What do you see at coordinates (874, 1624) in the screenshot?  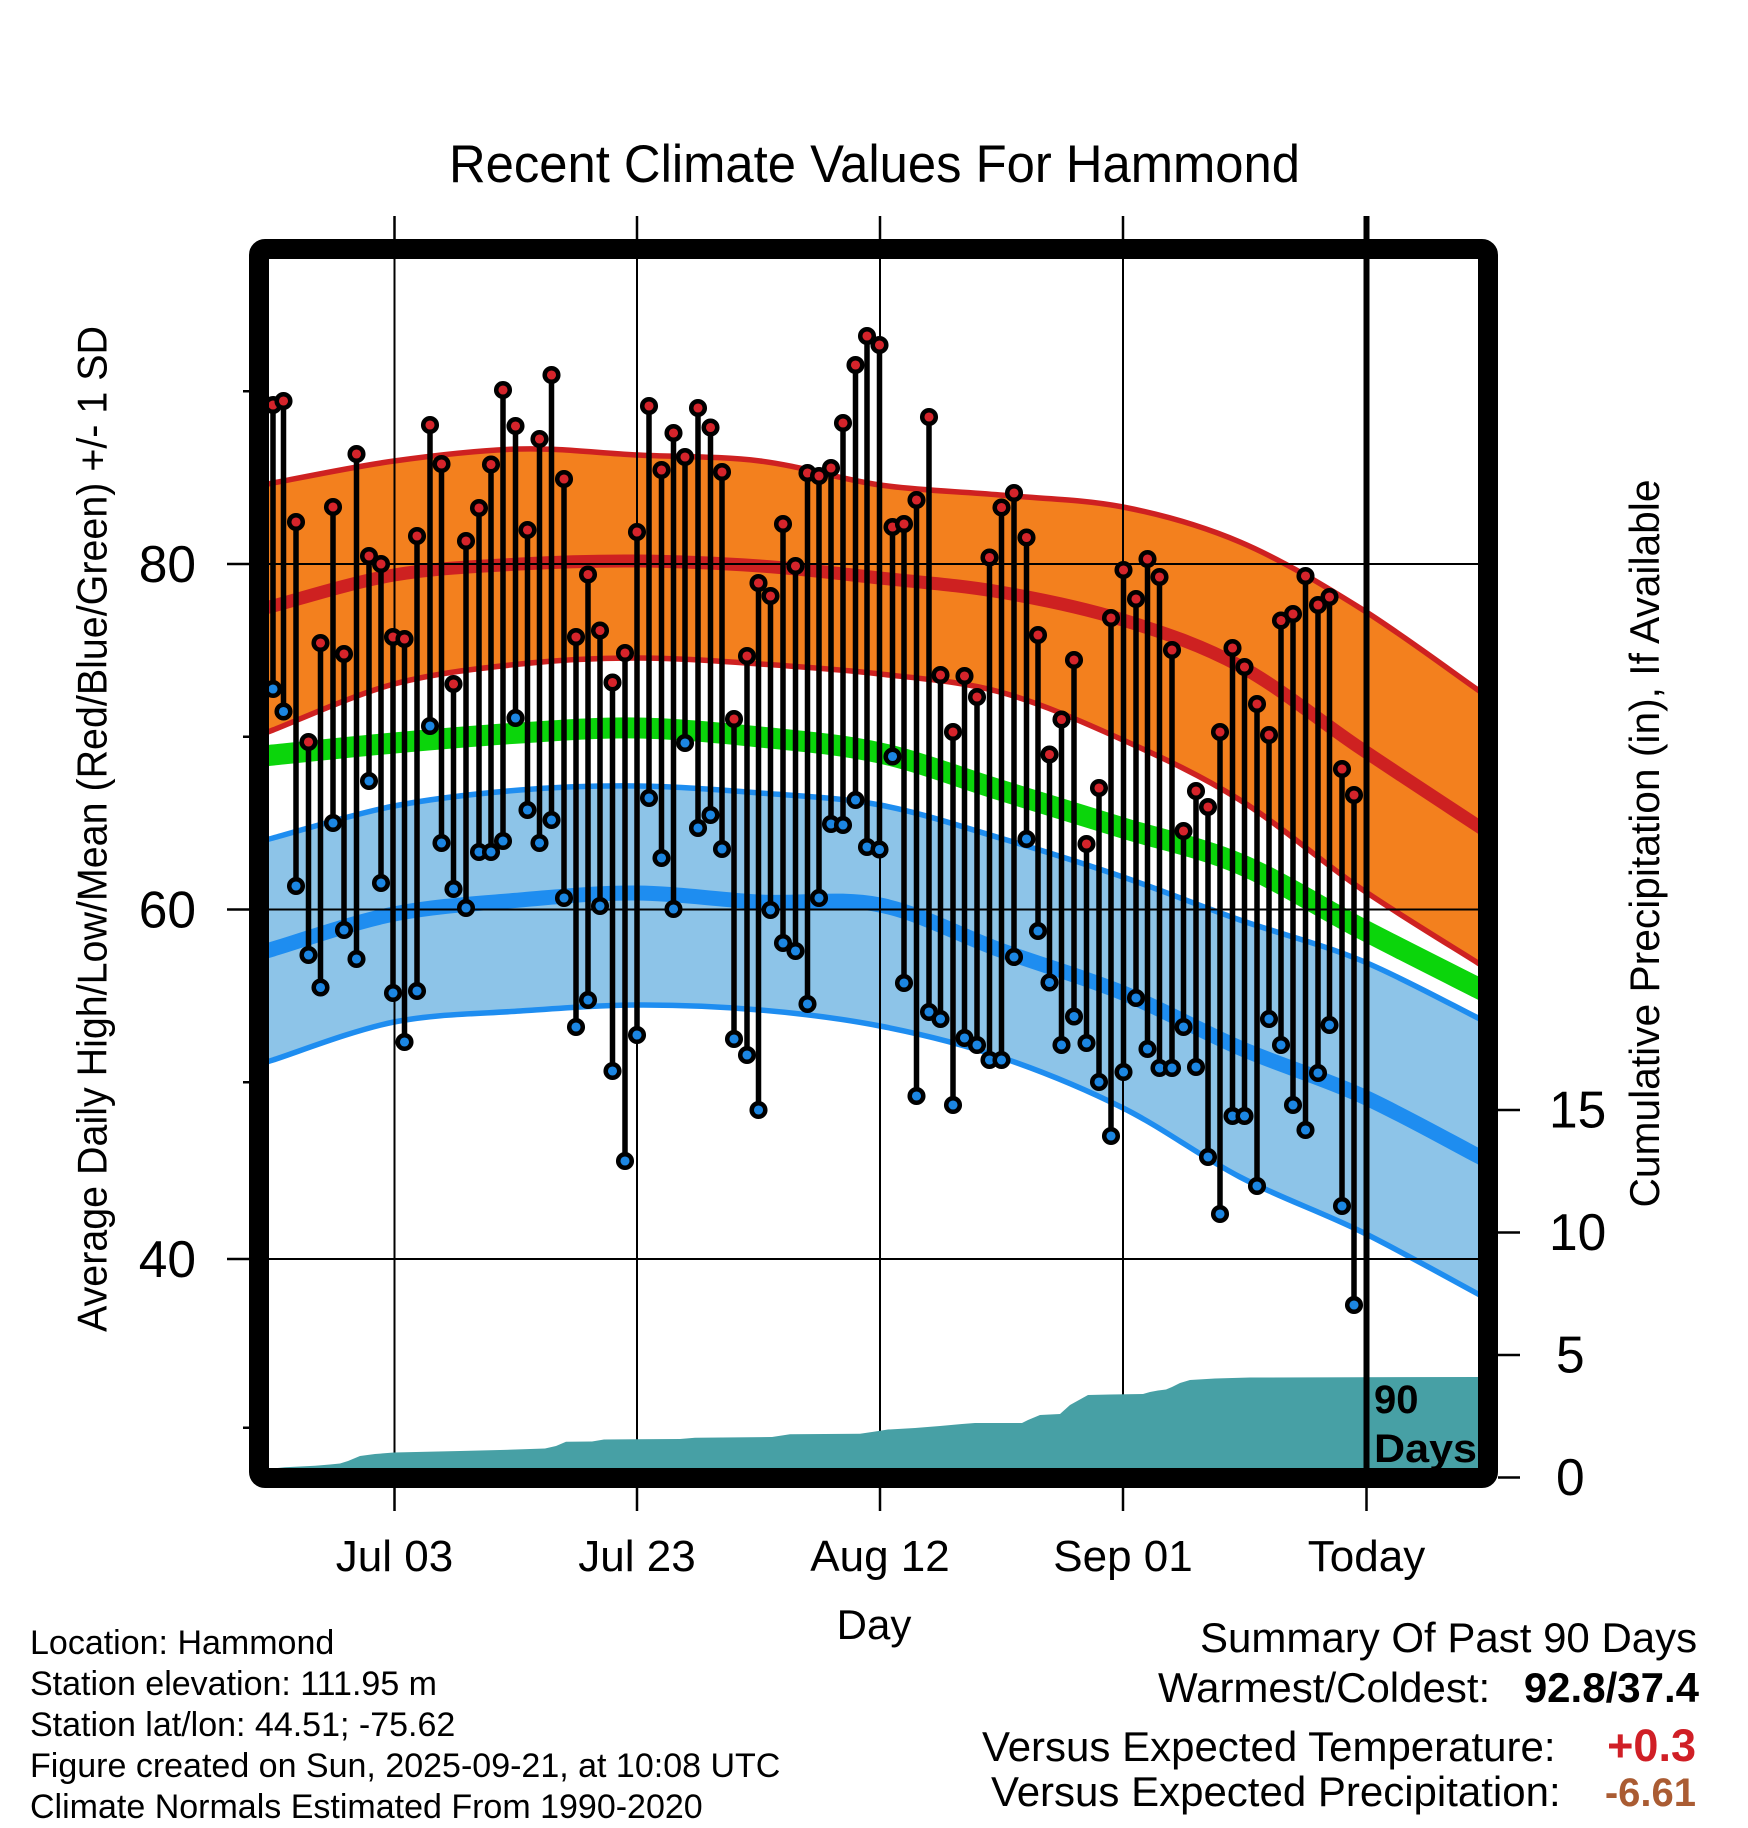 I see `svg-text: Day` at bounding box center [874, 1624].